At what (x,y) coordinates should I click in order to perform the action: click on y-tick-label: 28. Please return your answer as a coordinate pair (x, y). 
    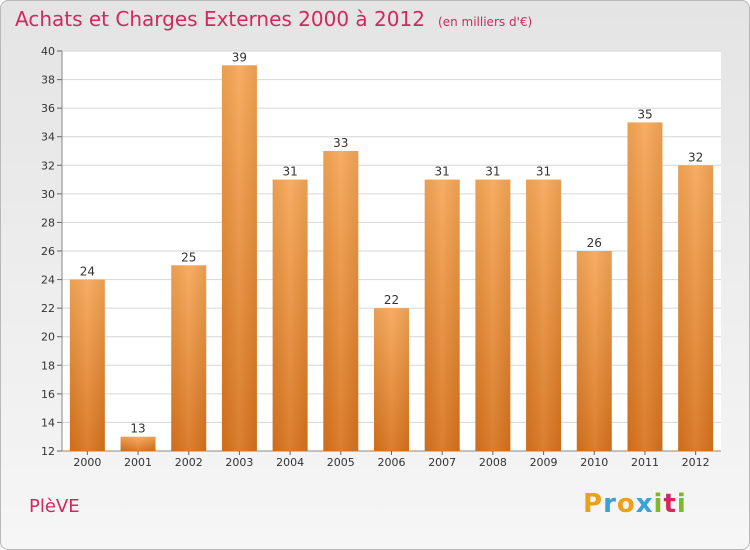
    Looking at the image, I should click on (48, 222).